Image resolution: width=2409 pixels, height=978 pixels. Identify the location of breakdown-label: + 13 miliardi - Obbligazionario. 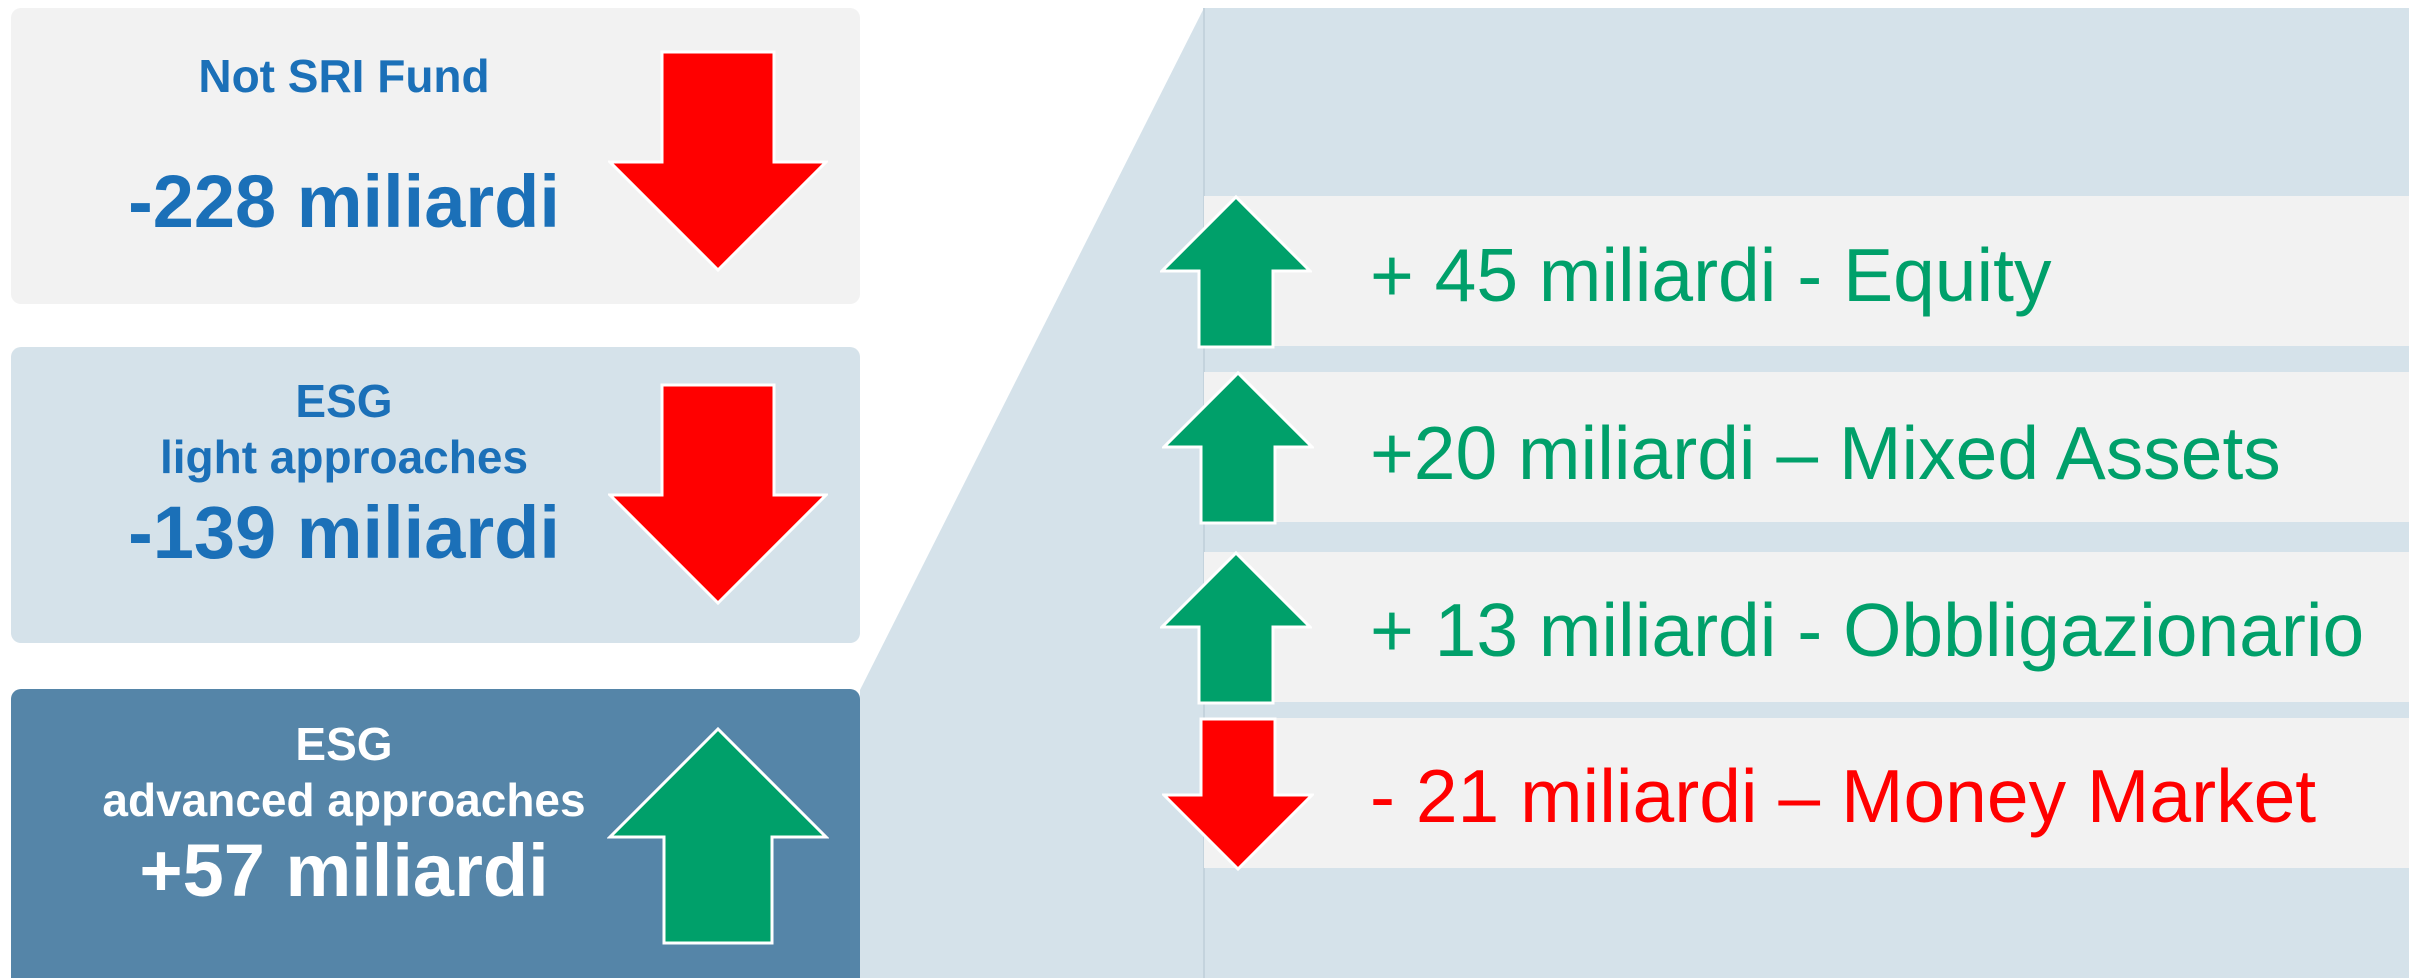
(1867, 630).